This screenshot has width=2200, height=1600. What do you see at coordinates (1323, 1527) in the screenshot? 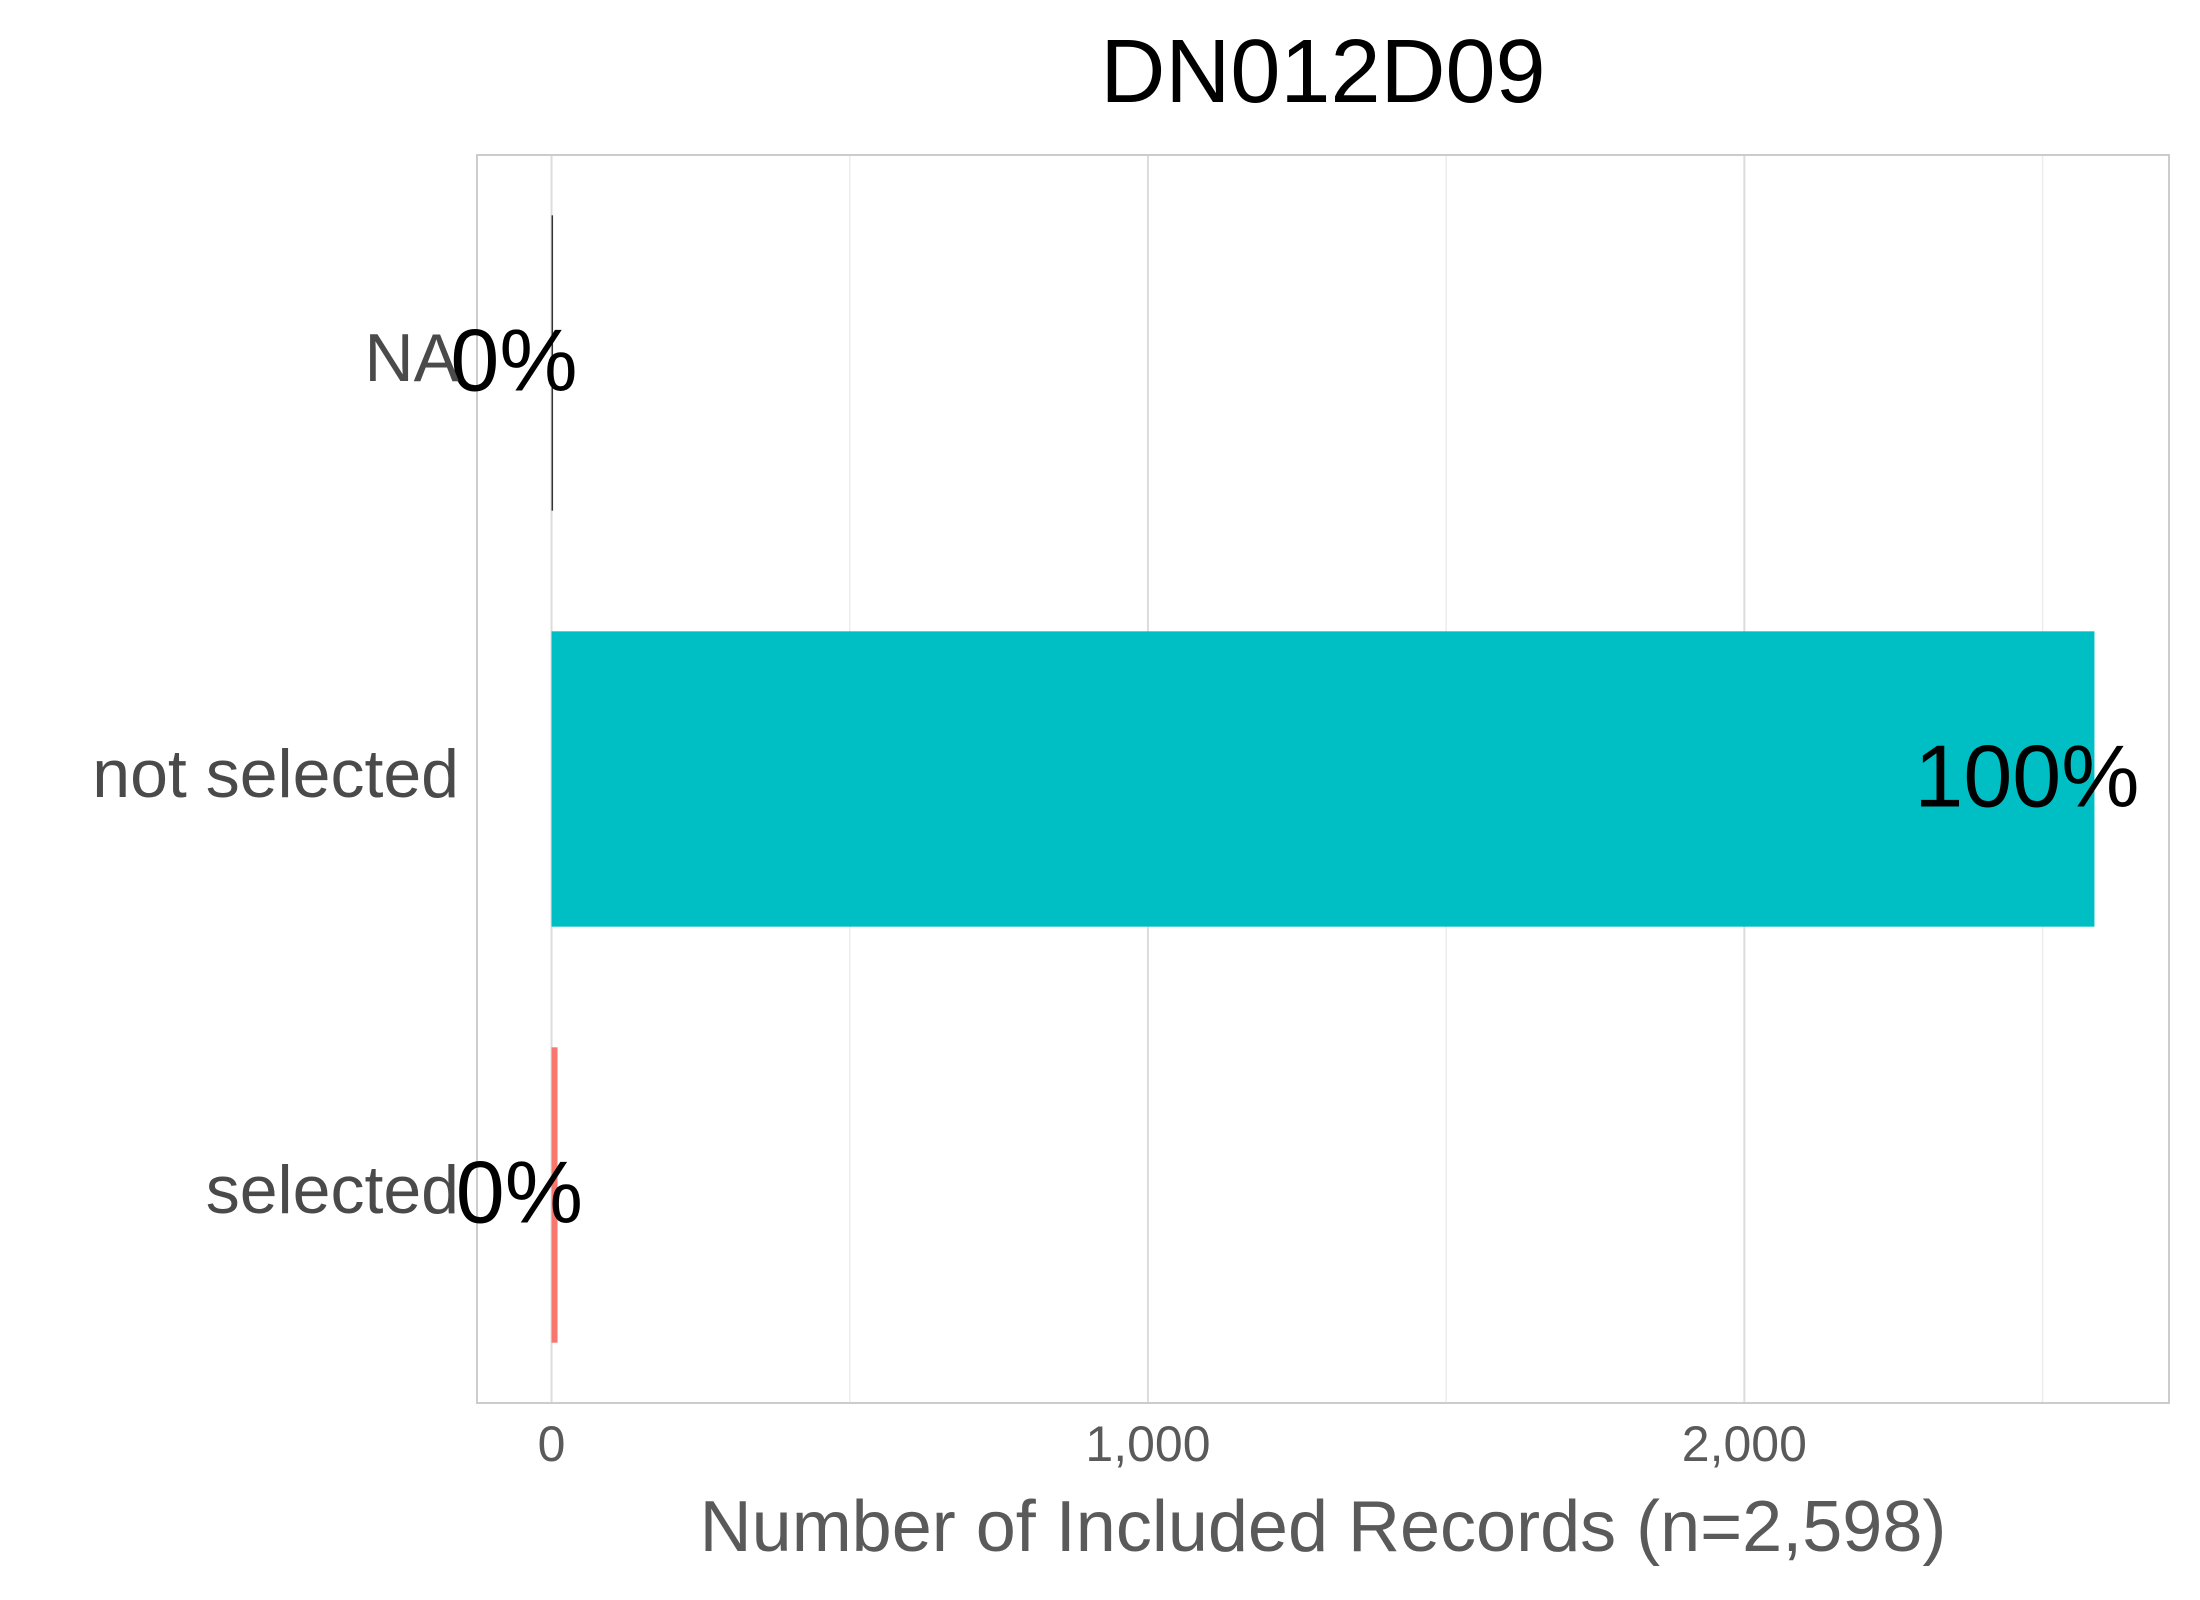
I see `x-axis-title: Number of Included Records (n=2,598)` at bounding box center [1323, 1527].